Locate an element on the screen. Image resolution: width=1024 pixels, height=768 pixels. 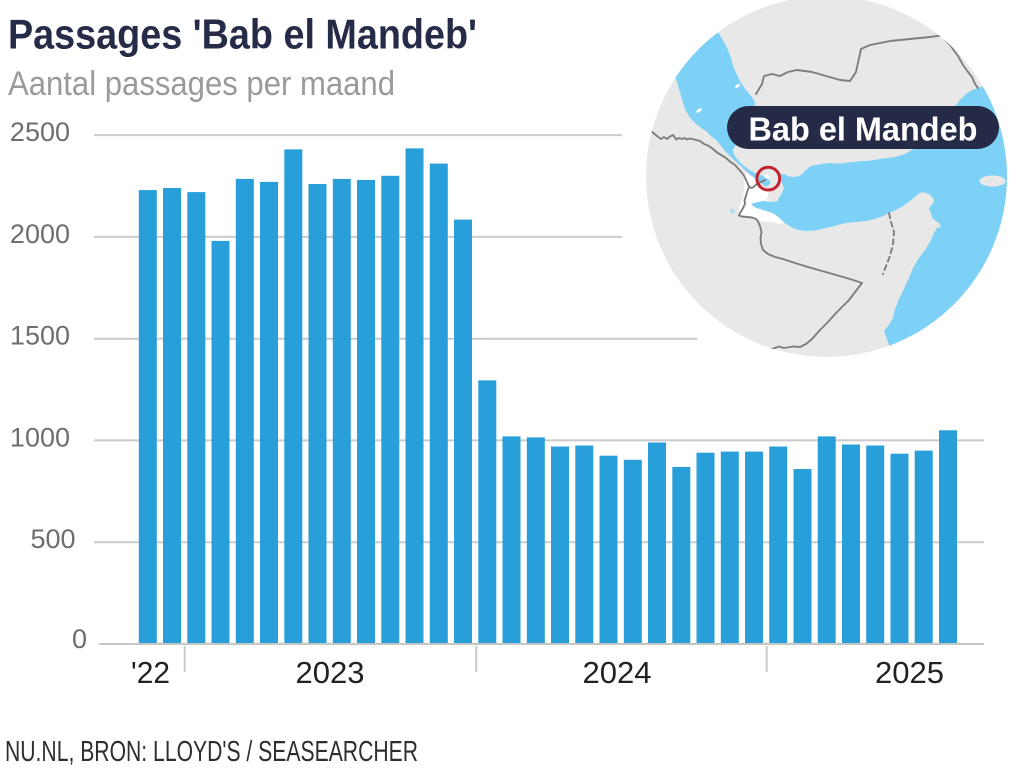
svg-text: Passages 'Bab el Mandeb' is located at coordinates (242, 34).